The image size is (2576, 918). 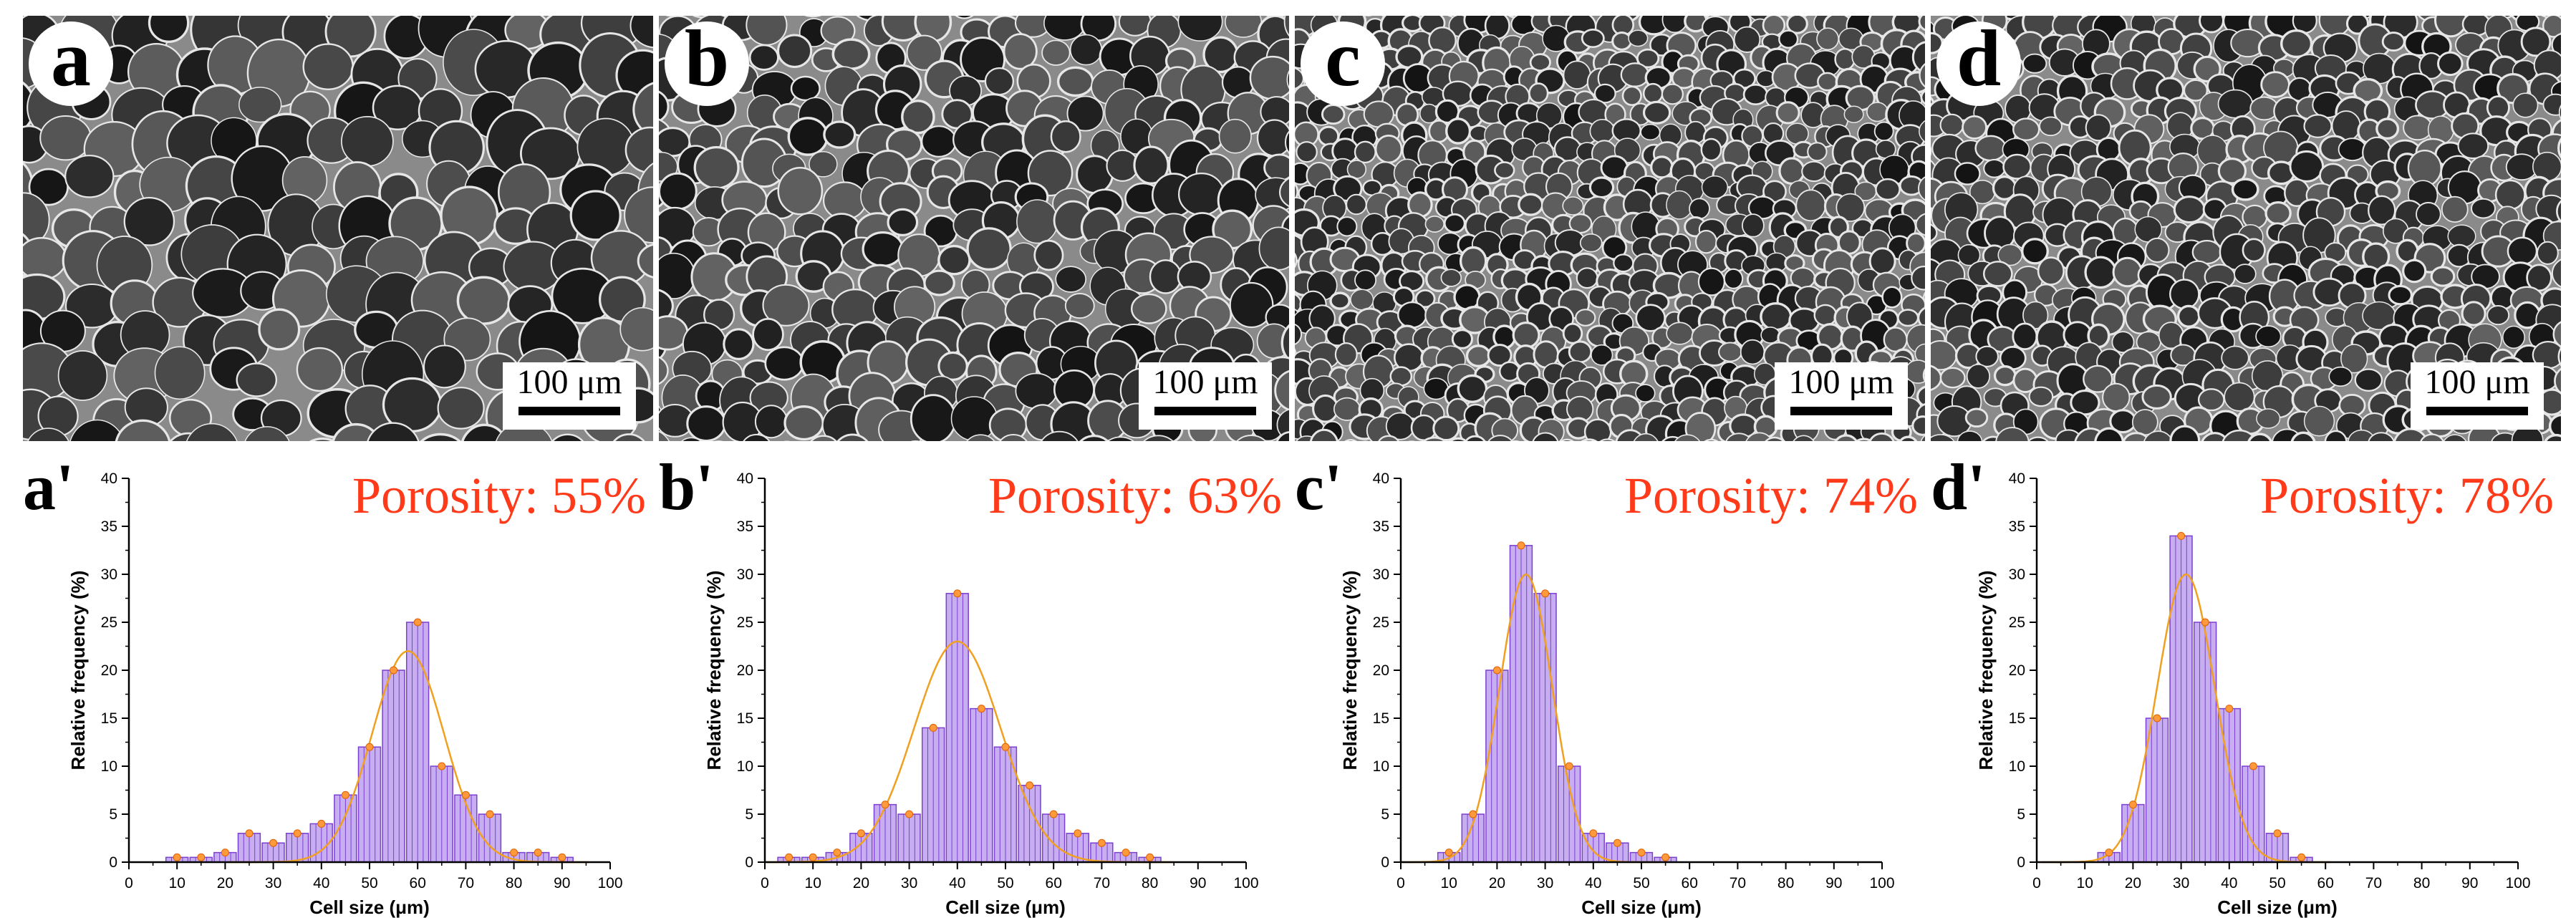 I want to click on scale-bar-line-a, so click(x=569, y=411).